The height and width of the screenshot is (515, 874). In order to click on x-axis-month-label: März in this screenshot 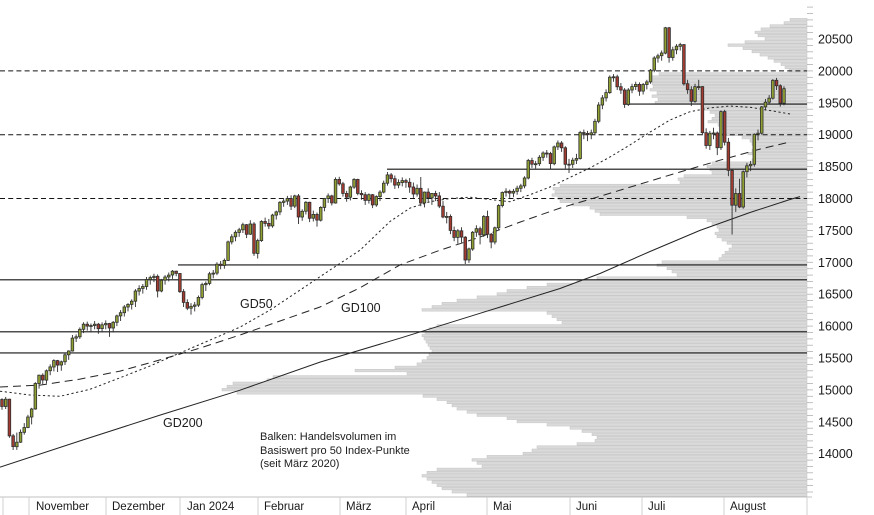, I will do `click(359, 507)`.